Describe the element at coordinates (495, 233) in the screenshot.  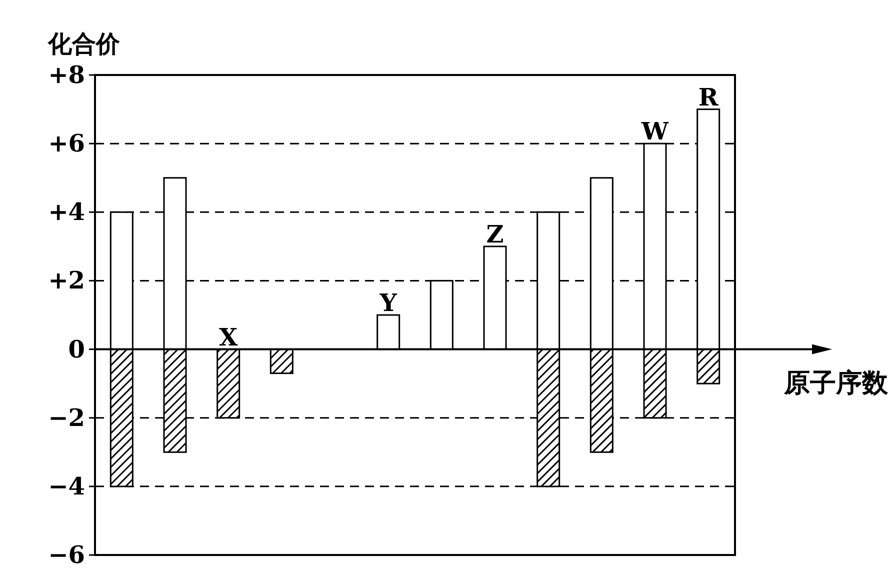
I see `data-label: Z` at that location.